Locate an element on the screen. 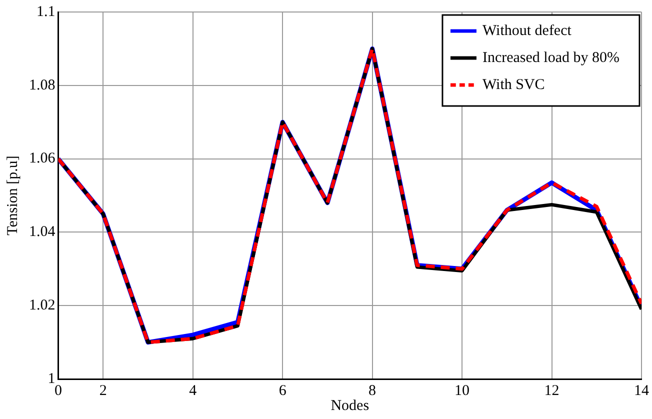  x-tick-label: 6 is located at coordinates (282, 390).